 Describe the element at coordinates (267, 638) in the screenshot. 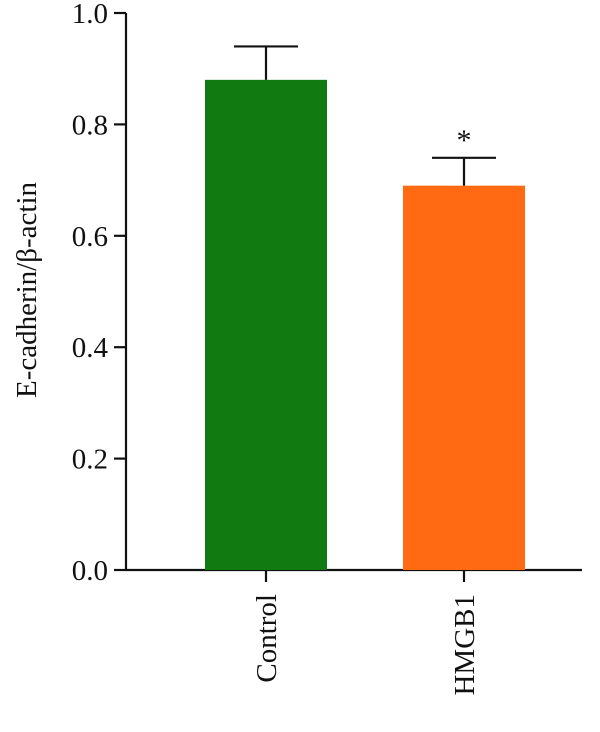

I see `x-category-label: Control` at that location.